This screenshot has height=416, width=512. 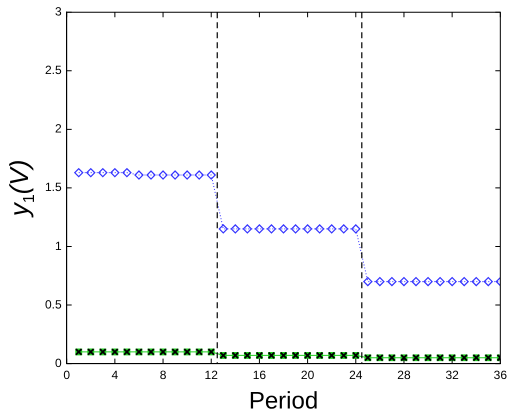 I want to click on x-tick-label: 28, so click(x=404, y=375).